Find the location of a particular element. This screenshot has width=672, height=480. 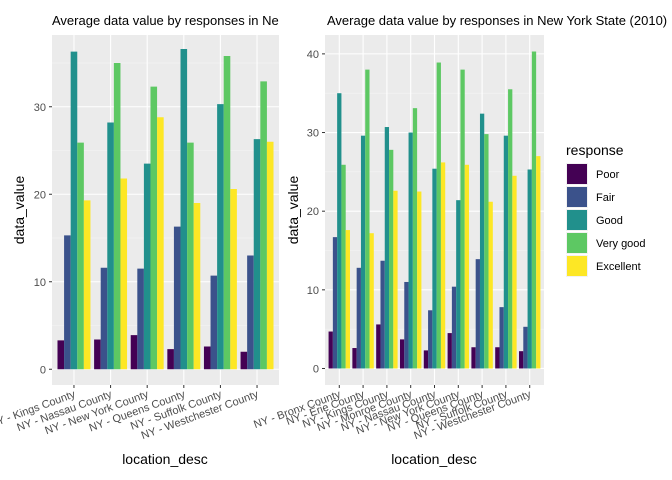

legend-swatch-poor is located at coordinates (577, 174).